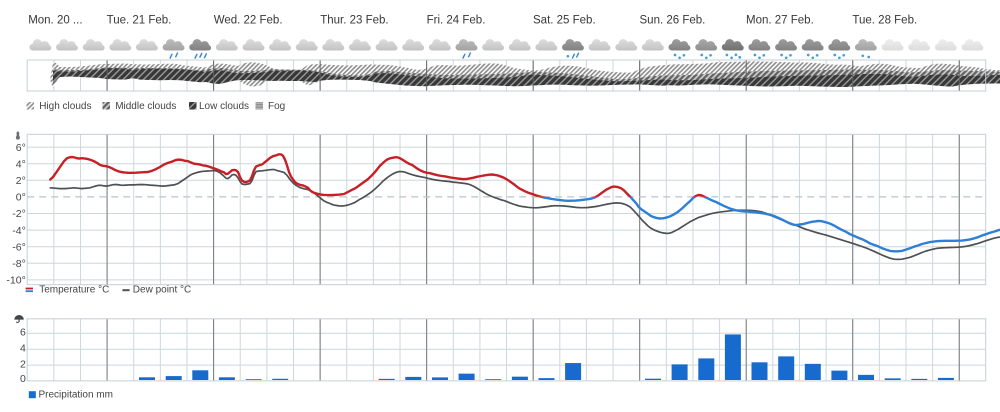 This screenshot has height=412, width=1000. I want to click on svg-text: 4°, so click(21, 164).